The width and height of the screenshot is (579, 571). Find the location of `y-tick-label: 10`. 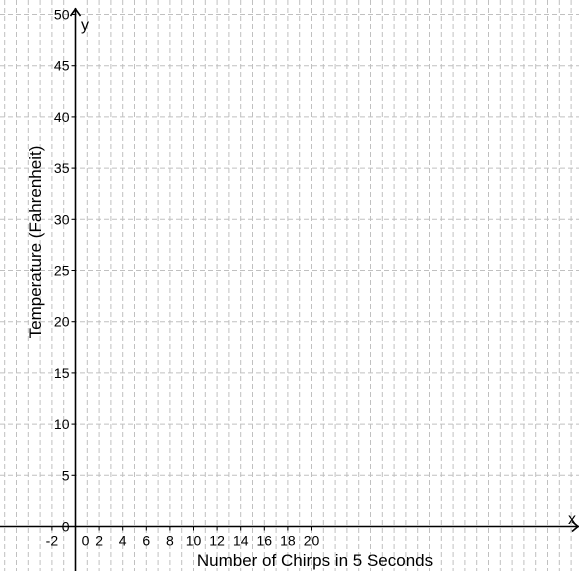

y-tick-label: 10 is located at coordinates (62, 424).